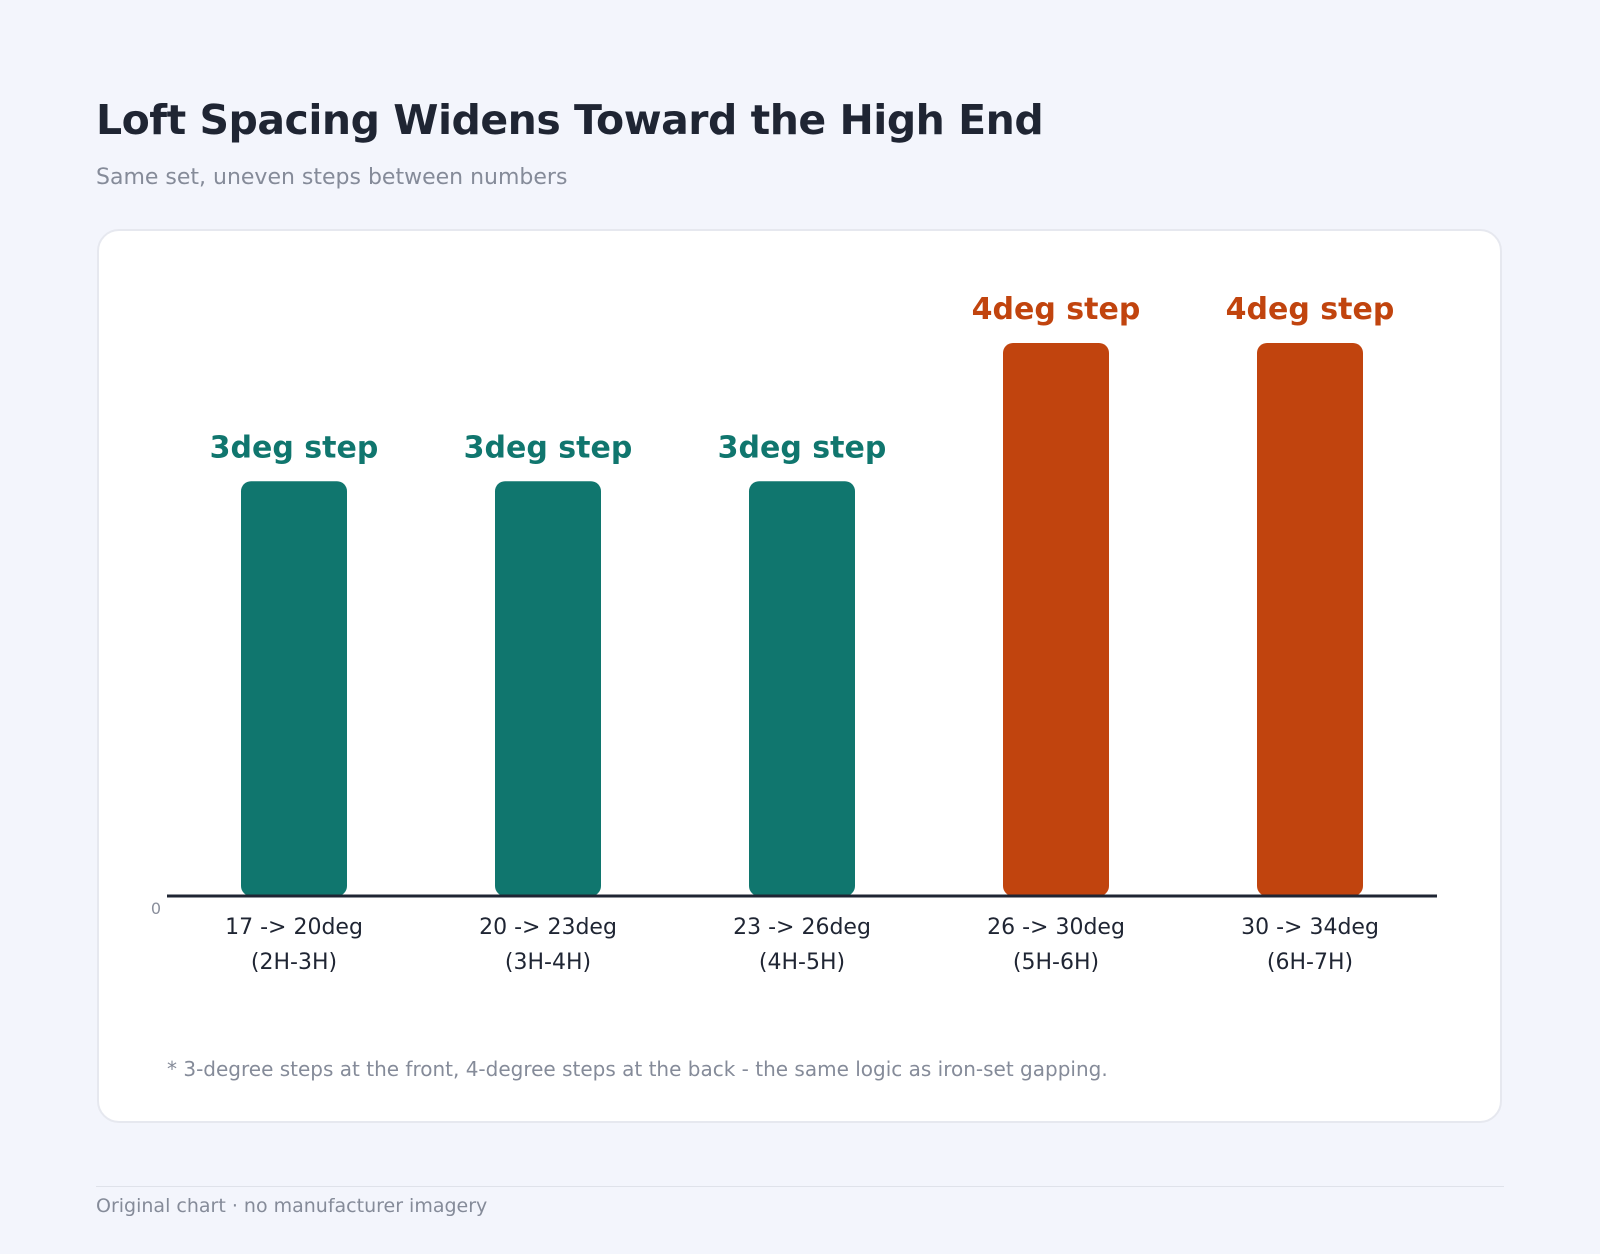  I want to click on x-tick-label-2-line-2: (3H-4H), so click(548, 962).